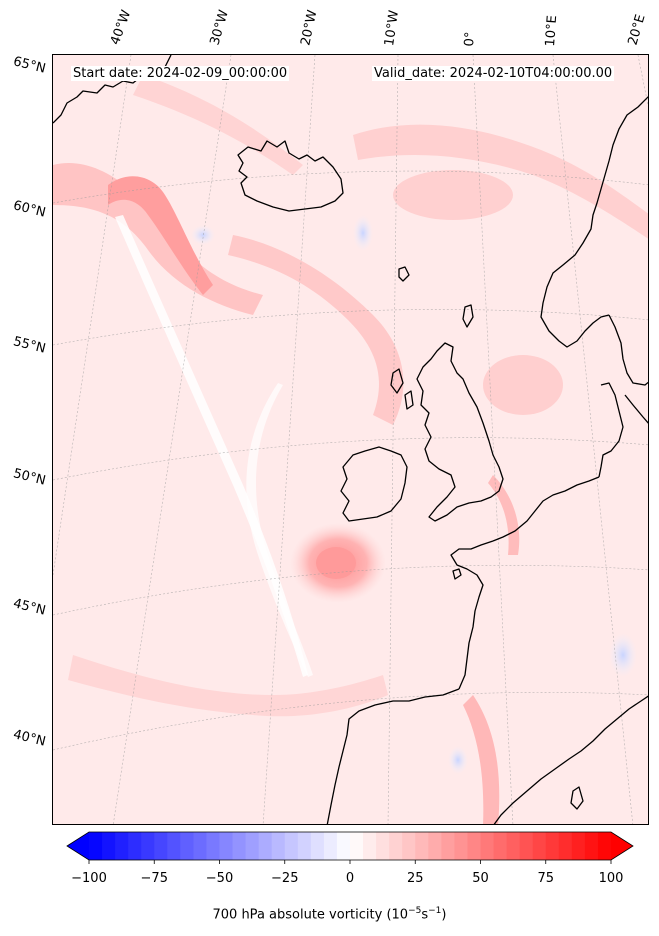 This screenshot has width=659, height=936. What do you see at coordinates (310, 915) in the screenshot?
I see `colorbar-title-prefix: 700 hPa absolute vorticity (10` at bounding box center [310, 915].